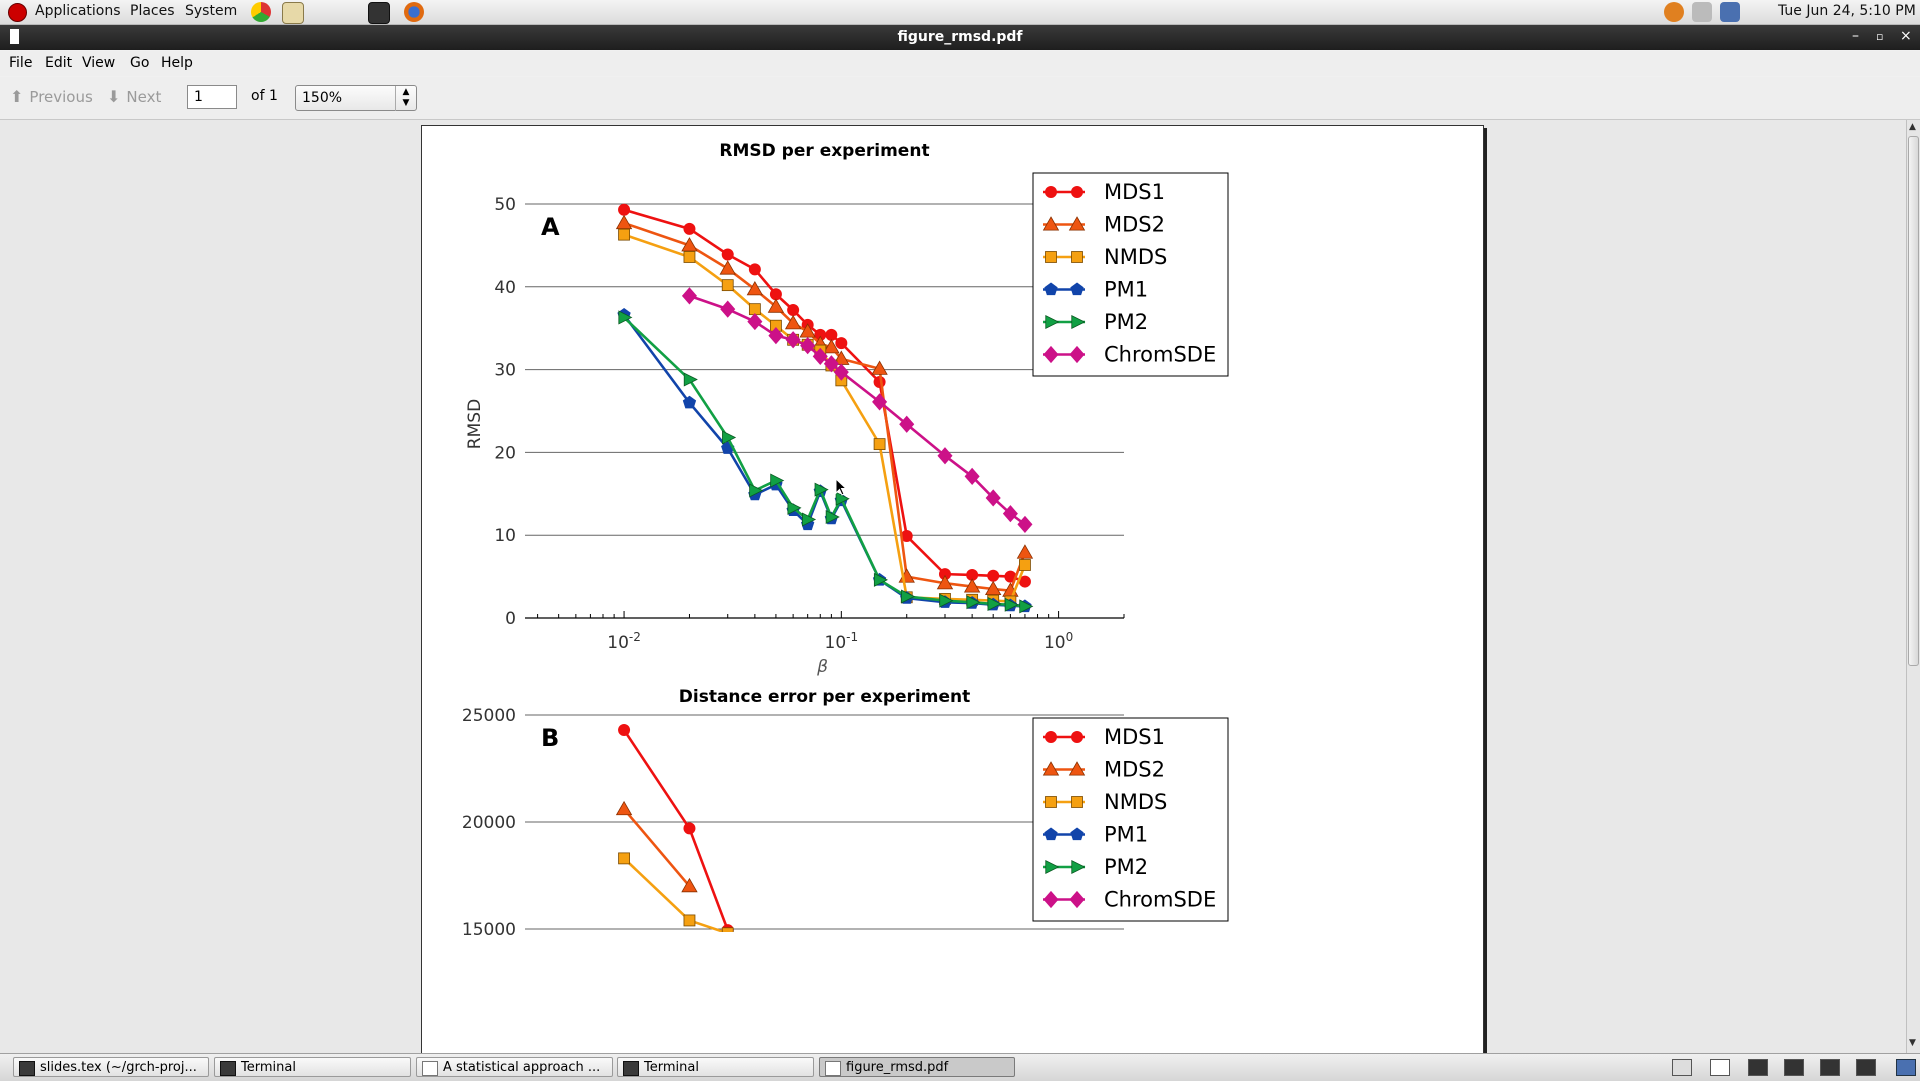  What do you see at coordinates (631, 1068) in the screenshot?
I see `terminal-icon` at bounding box center [631, 1068].